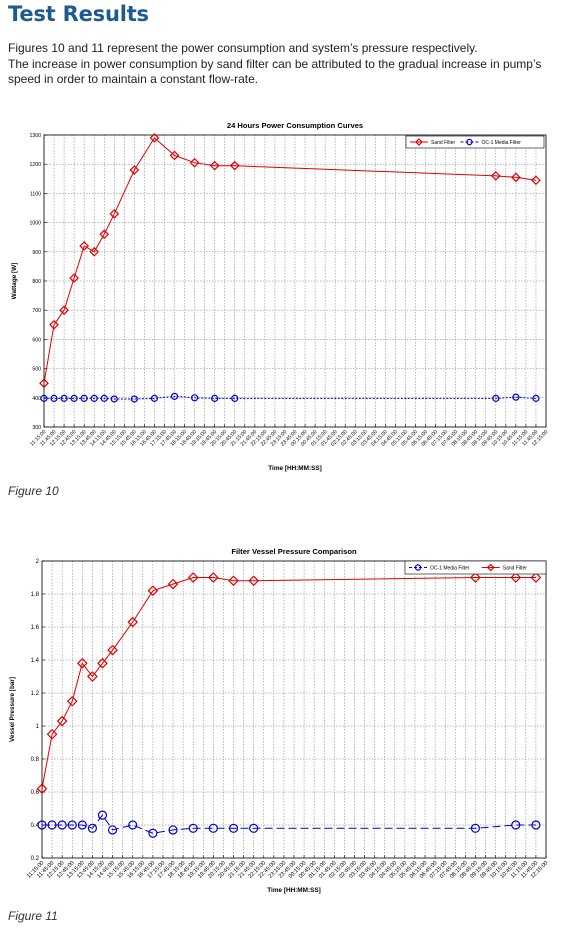  What do you see at coordinates (35, 826) in the screenshot?
I see `y-tick-label: 0.4` at bounding box center [35, 826].